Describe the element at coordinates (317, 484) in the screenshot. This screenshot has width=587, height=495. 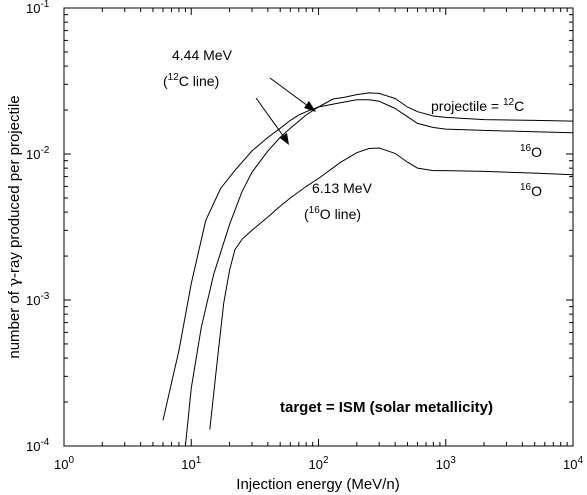
I see `x-axis-label: Injection energy (MeV/n)` at that location.